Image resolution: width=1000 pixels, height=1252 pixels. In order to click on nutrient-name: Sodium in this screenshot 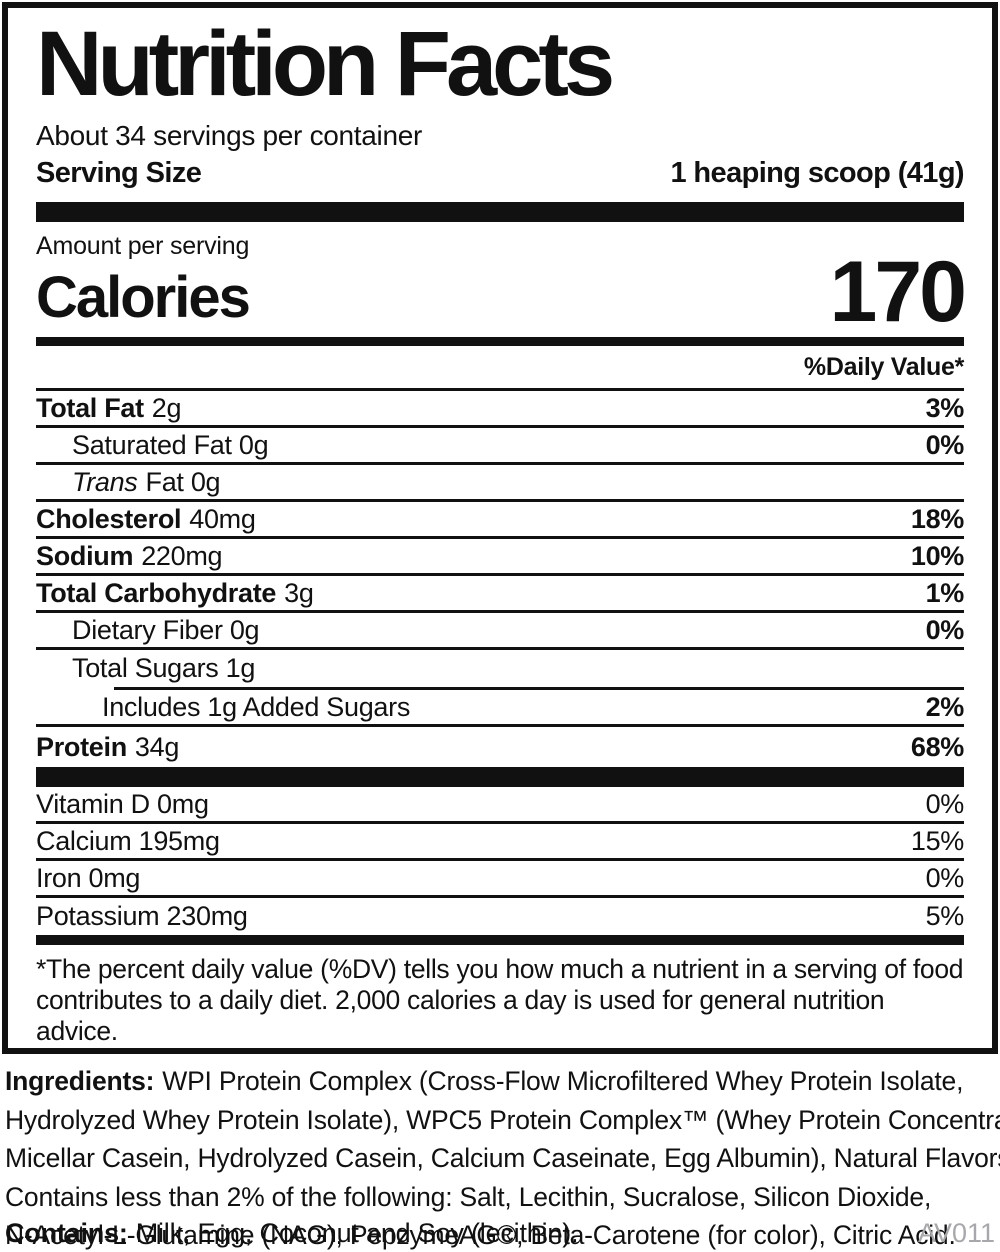, I will do `click(85, 555)`.